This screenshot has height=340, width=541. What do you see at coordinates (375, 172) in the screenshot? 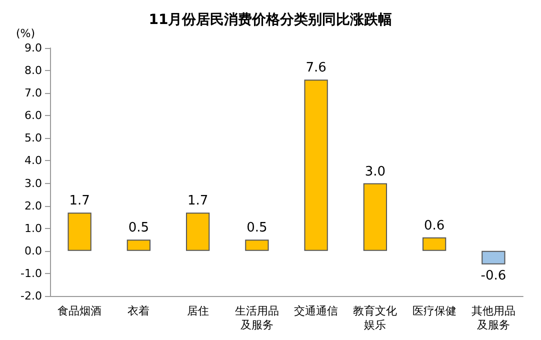
I see `data-label: 3.0` at bounding box center [375, 172].